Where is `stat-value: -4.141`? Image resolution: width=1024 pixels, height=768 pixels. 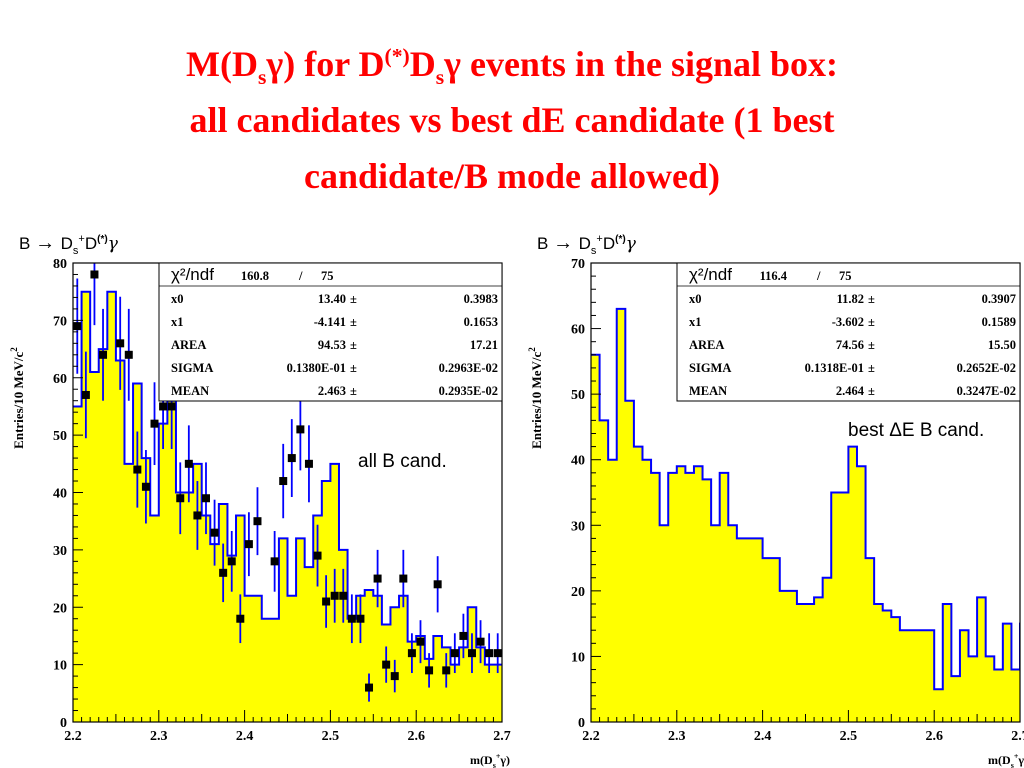 stat-value: -4.141 is located at coordinates (330, 322).